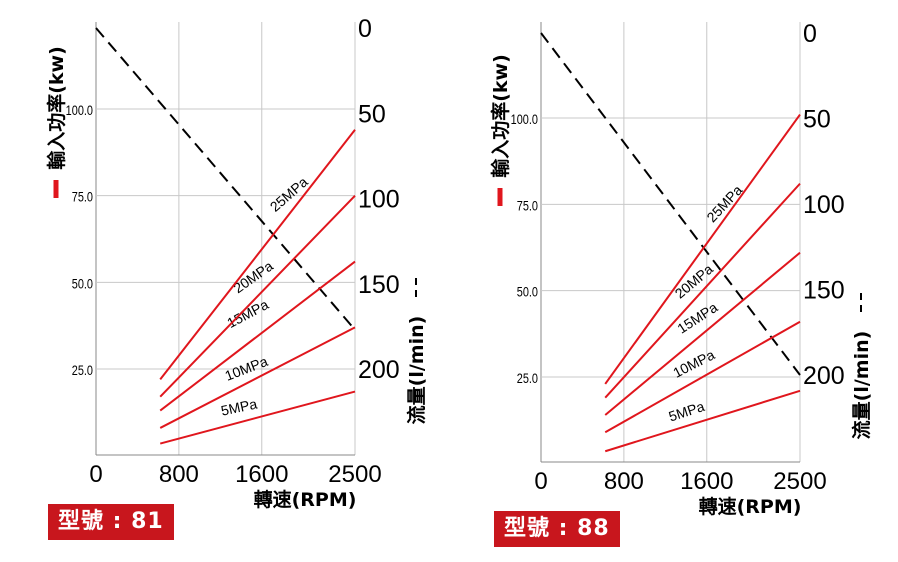  I want to click on chart2-series-line-5MPa, so click(702, 421).